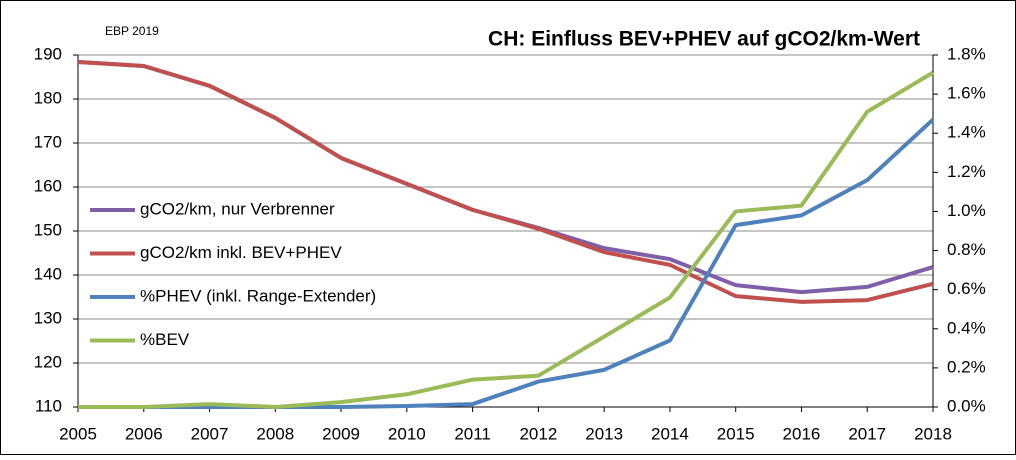  What do you see at coordinates (704, 39) in the screenshot?
I see `chart-title: CH: Einfluss BEV+PHEV auf gCO2/km-Wert` at bounding box center [704, 39].